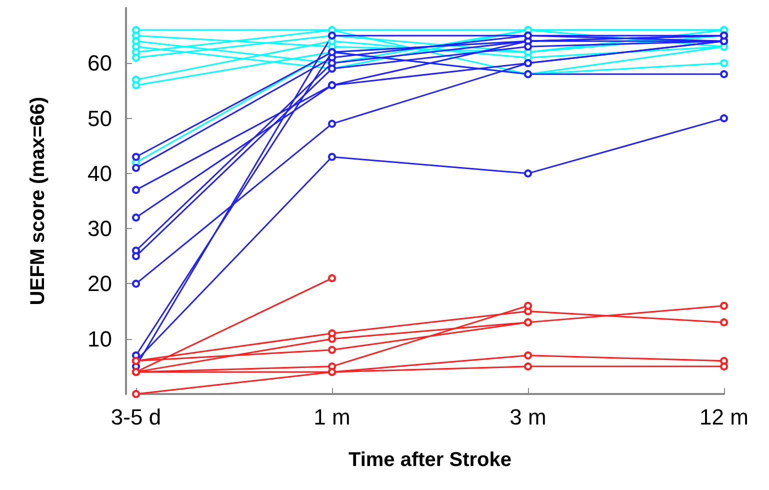 This screenshot has height=490, width=769. Describe the element at coordinates (100, 283) in the screenshot. I see `y-tick-label: 20` at that location.